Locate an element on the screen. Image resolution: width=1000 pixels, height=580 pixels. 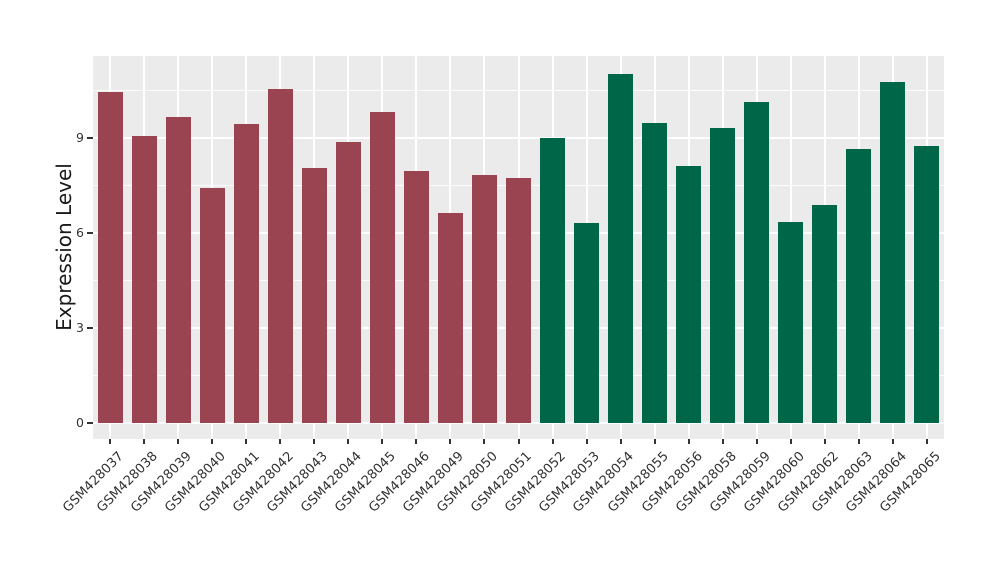
y-tick-label: 0 is located at coordinates (80, 422).